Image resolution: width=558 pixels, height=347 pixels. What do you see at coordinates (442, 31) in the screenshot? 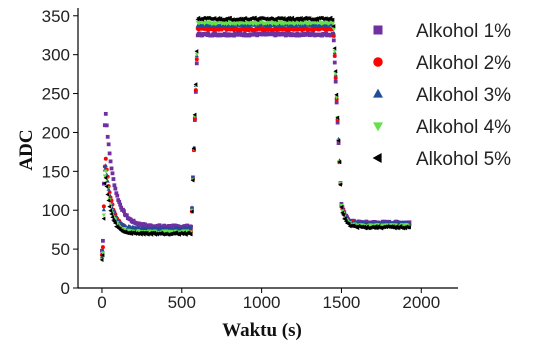
I see `legend-item-1: Alkohol 1%` at bounding box center [442, 31].